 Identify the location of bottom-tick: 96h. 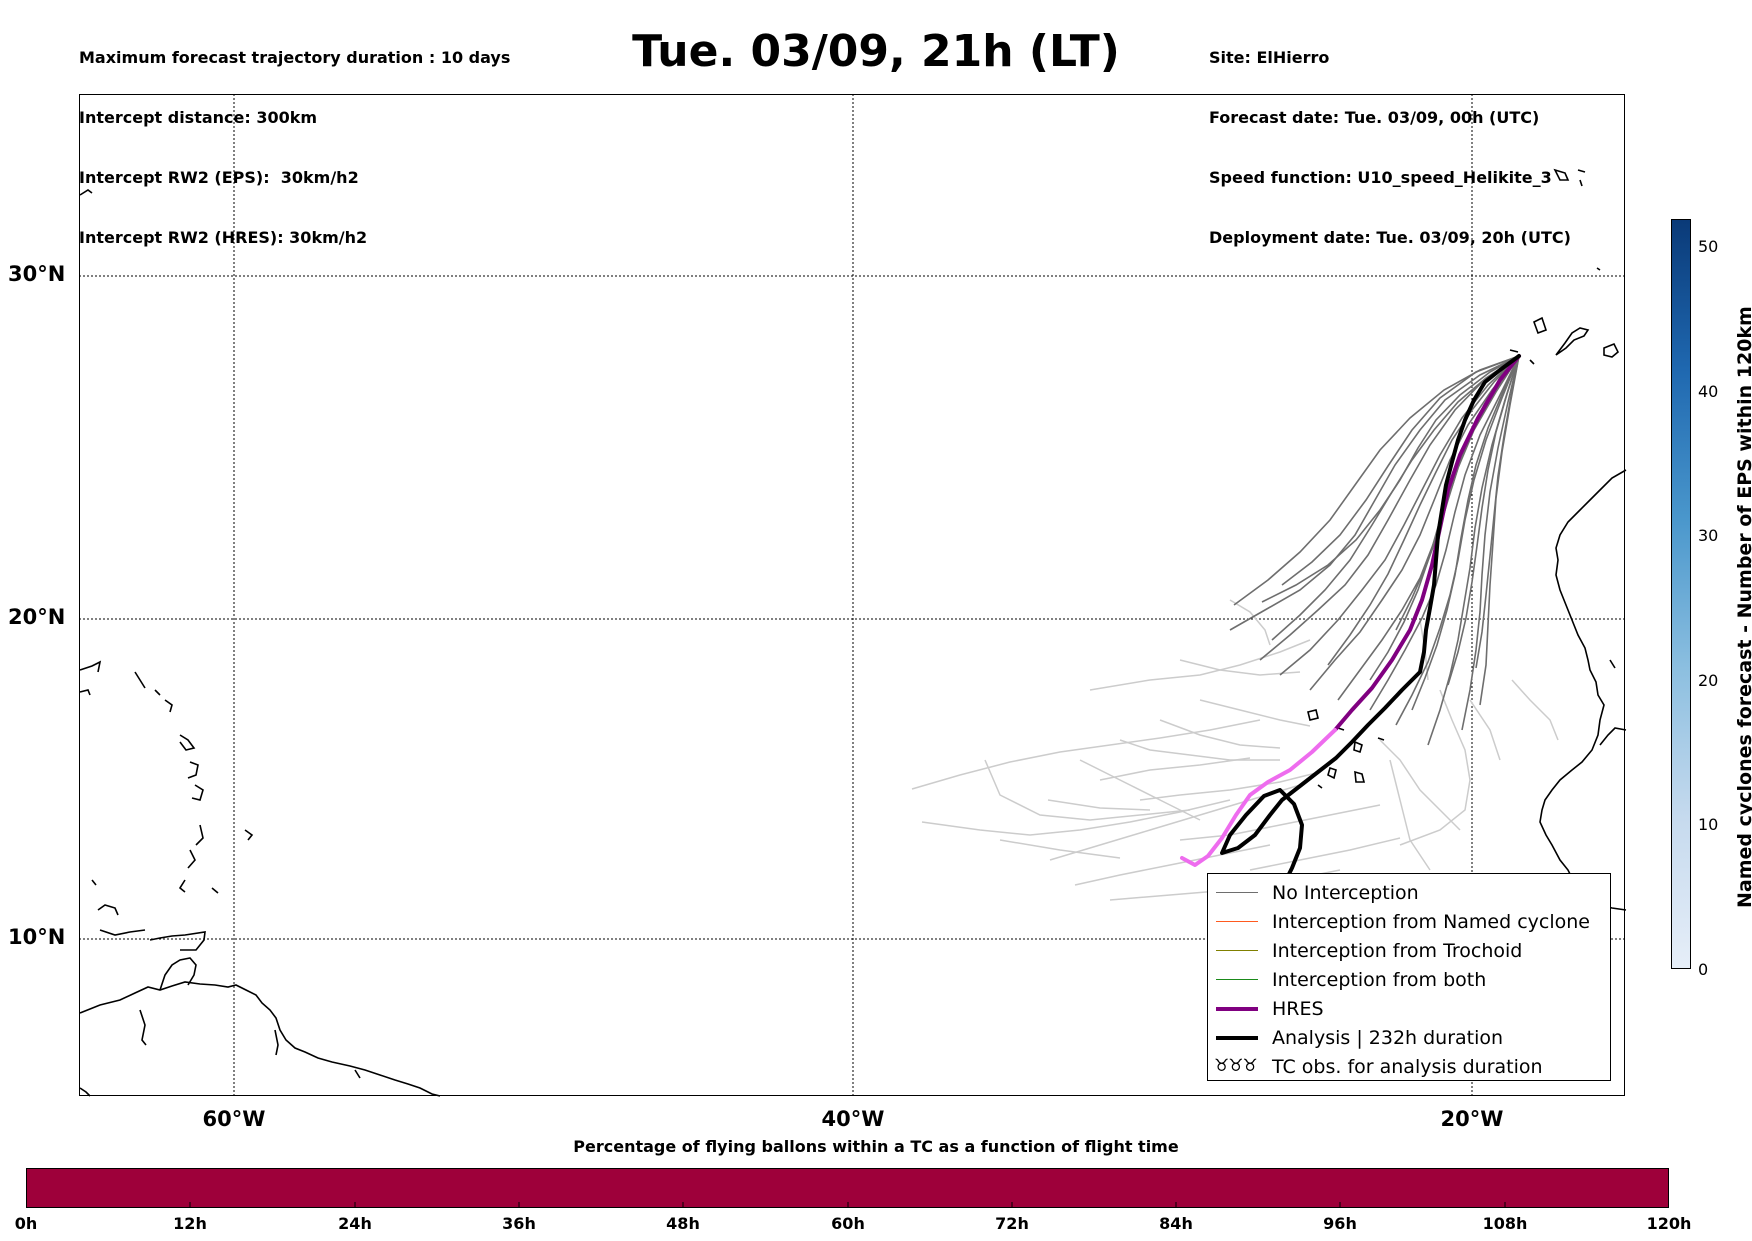
(1340, 1223).